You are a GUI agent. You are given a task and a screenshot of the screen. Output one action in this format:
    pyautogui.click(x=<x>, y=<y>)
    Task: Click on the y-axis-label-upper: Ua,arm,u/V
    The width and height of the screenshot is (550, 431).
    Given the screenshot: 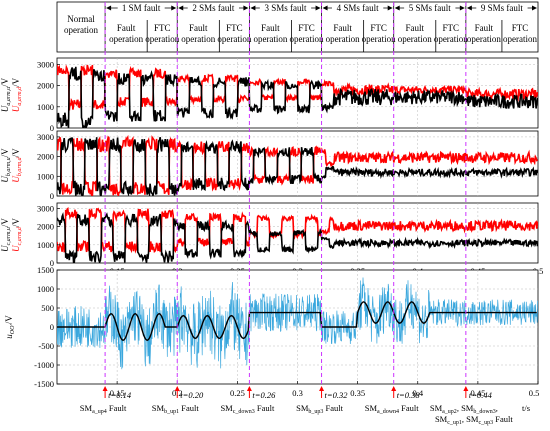 What is the action you would take?
    pyautogui.click(x=6, y=94)
    